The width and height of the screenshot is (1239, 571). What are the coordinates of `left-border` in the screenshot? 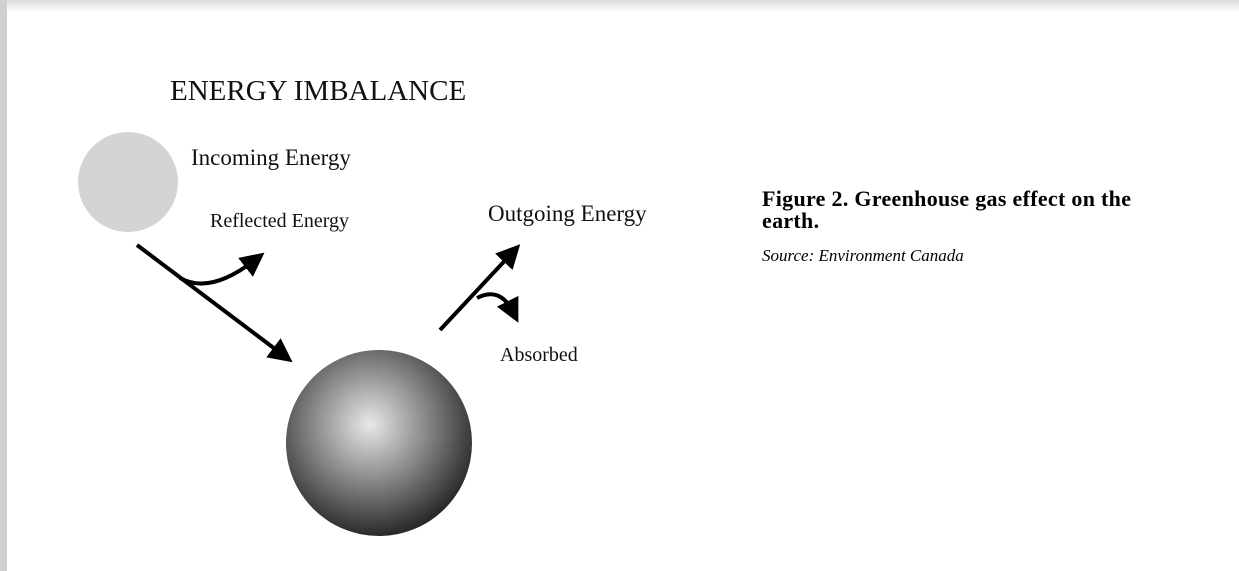 It's located at (3, 285).